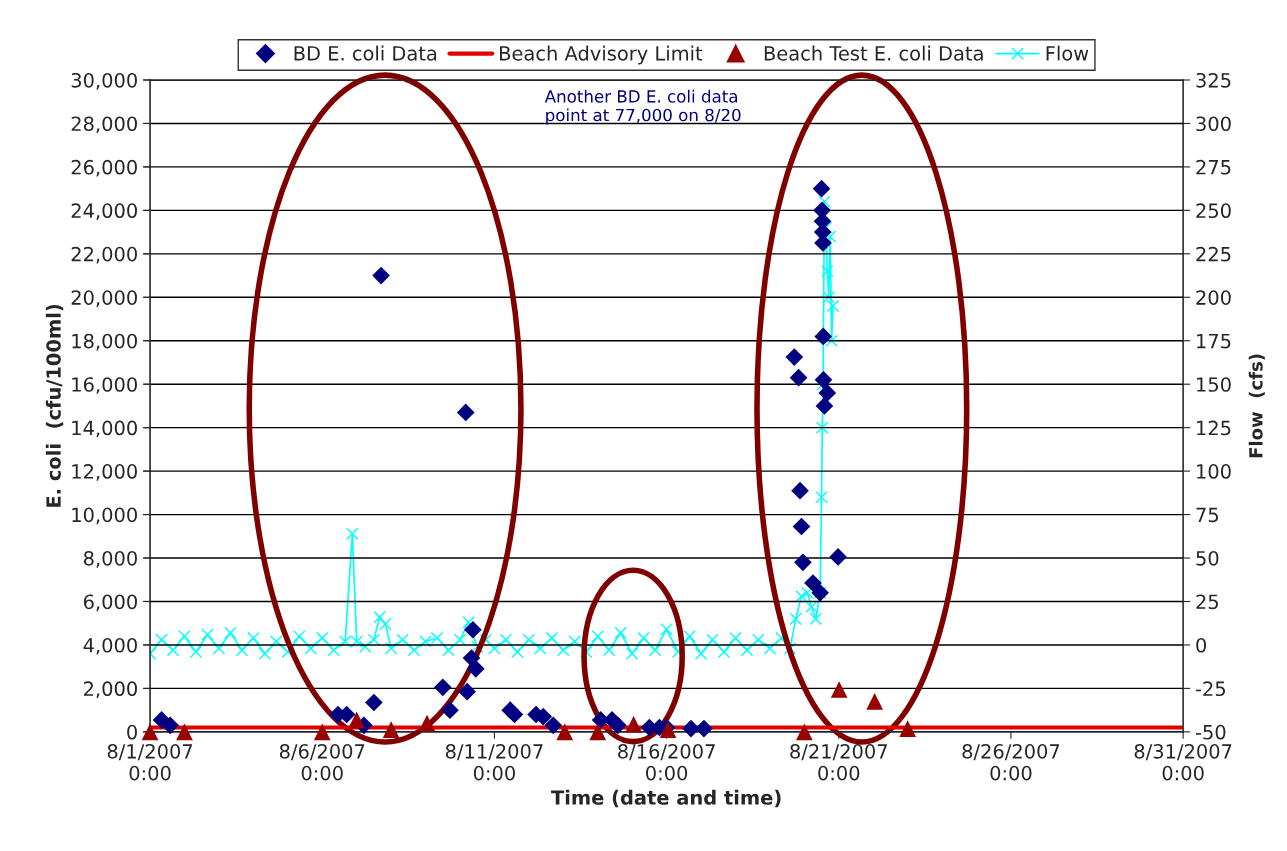 This screenshot has height=851, width=1287. I want to click on y2-tick-label: 150, so click(1214, 384).